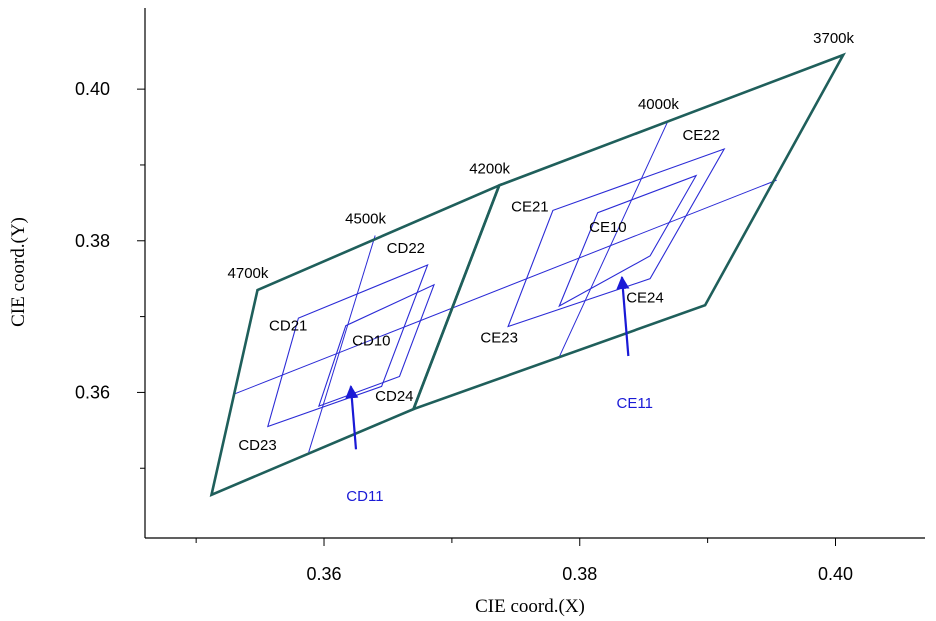 The image size is (936, 621). What do you see at coordinates (288, 325) in the screenshot?
I see `region-label: CD21` at bounding box center [288, 325].